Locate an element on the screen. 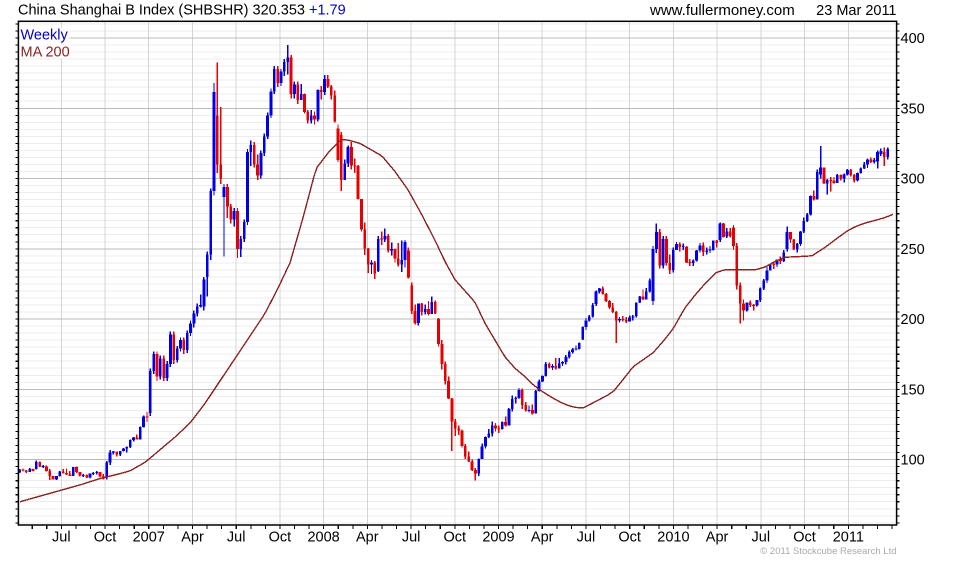  svg-text: 200 is located at coordinates (913, 320).